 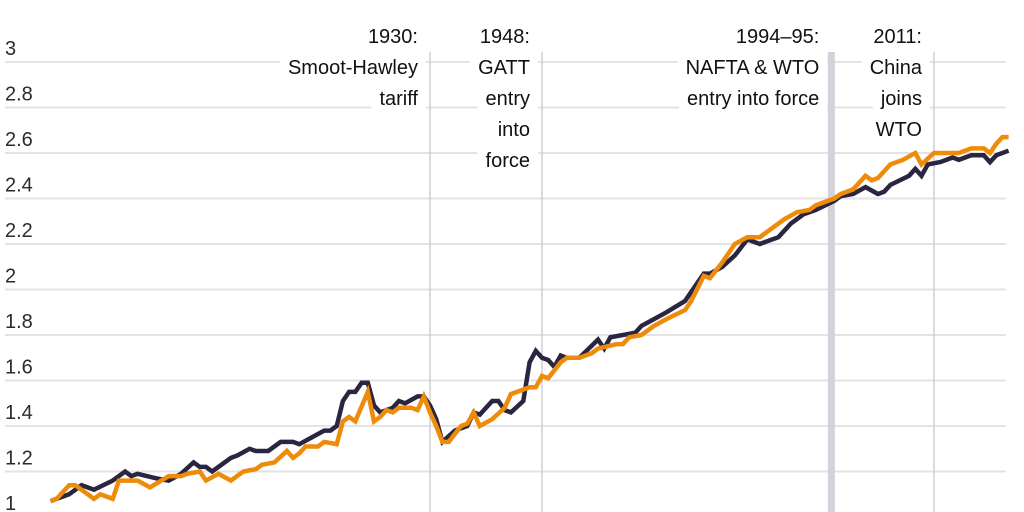 What do you see at coordinates (10, 502) in the screenshot?
I see `y-tick-label: 1` at bounding box center [10, 502].